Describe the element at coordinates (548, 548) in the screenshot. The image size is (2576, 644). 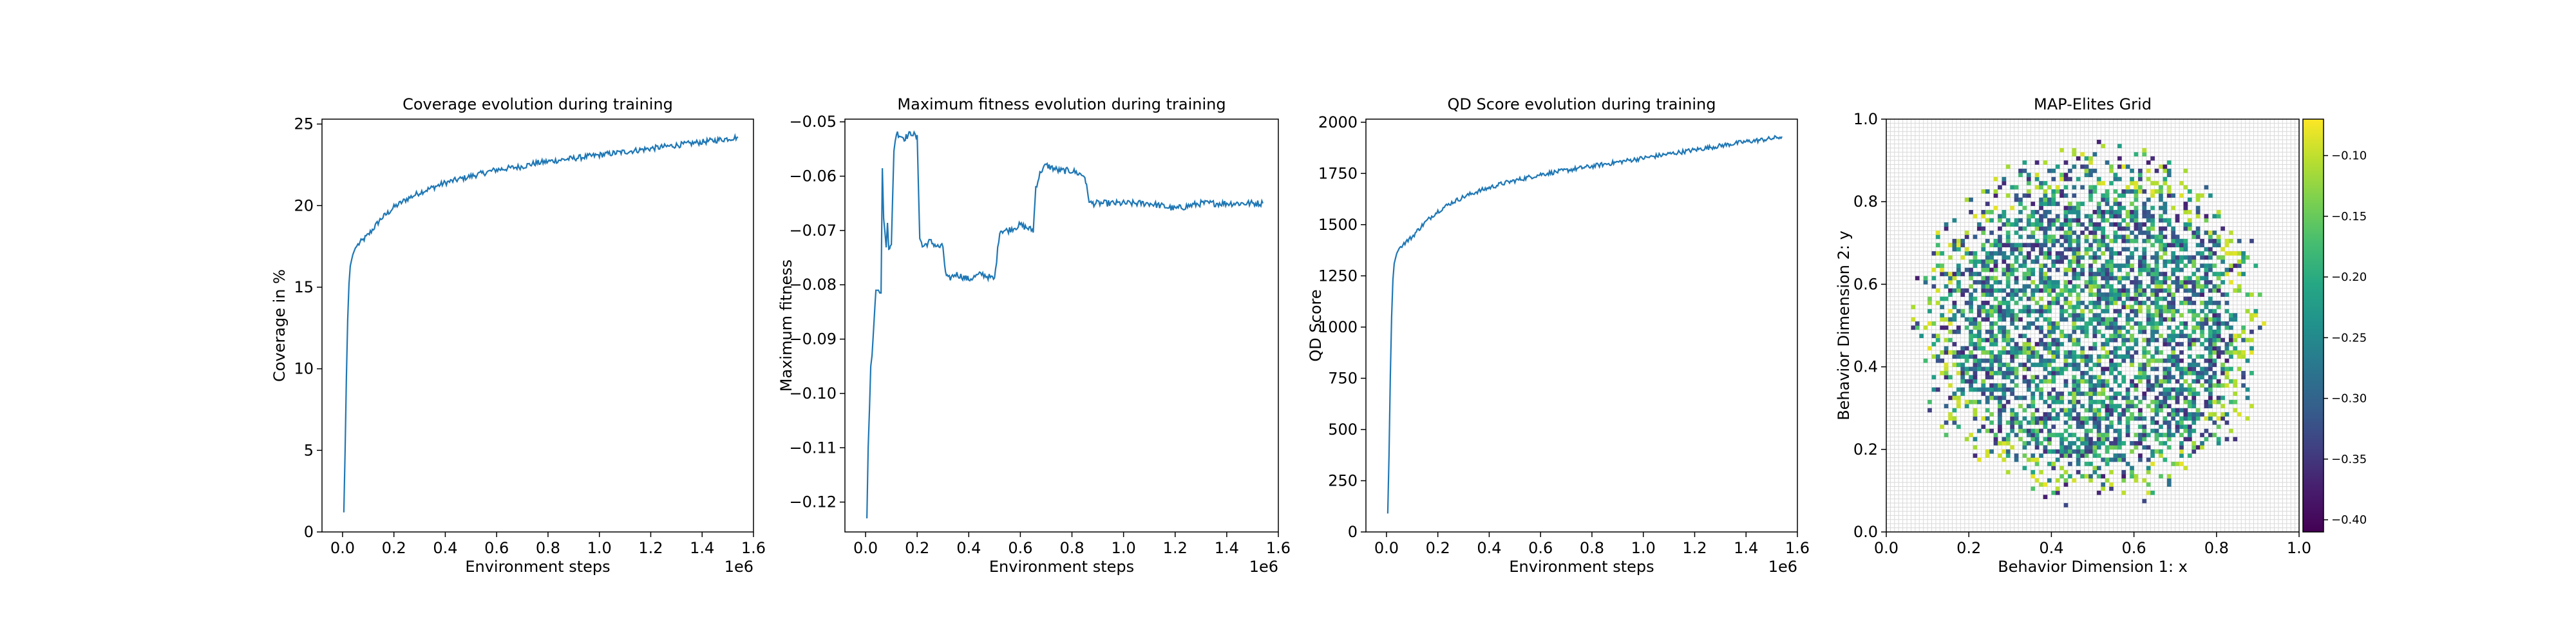
I see `coverage-chart-xtick-label: 0.8` at that location.